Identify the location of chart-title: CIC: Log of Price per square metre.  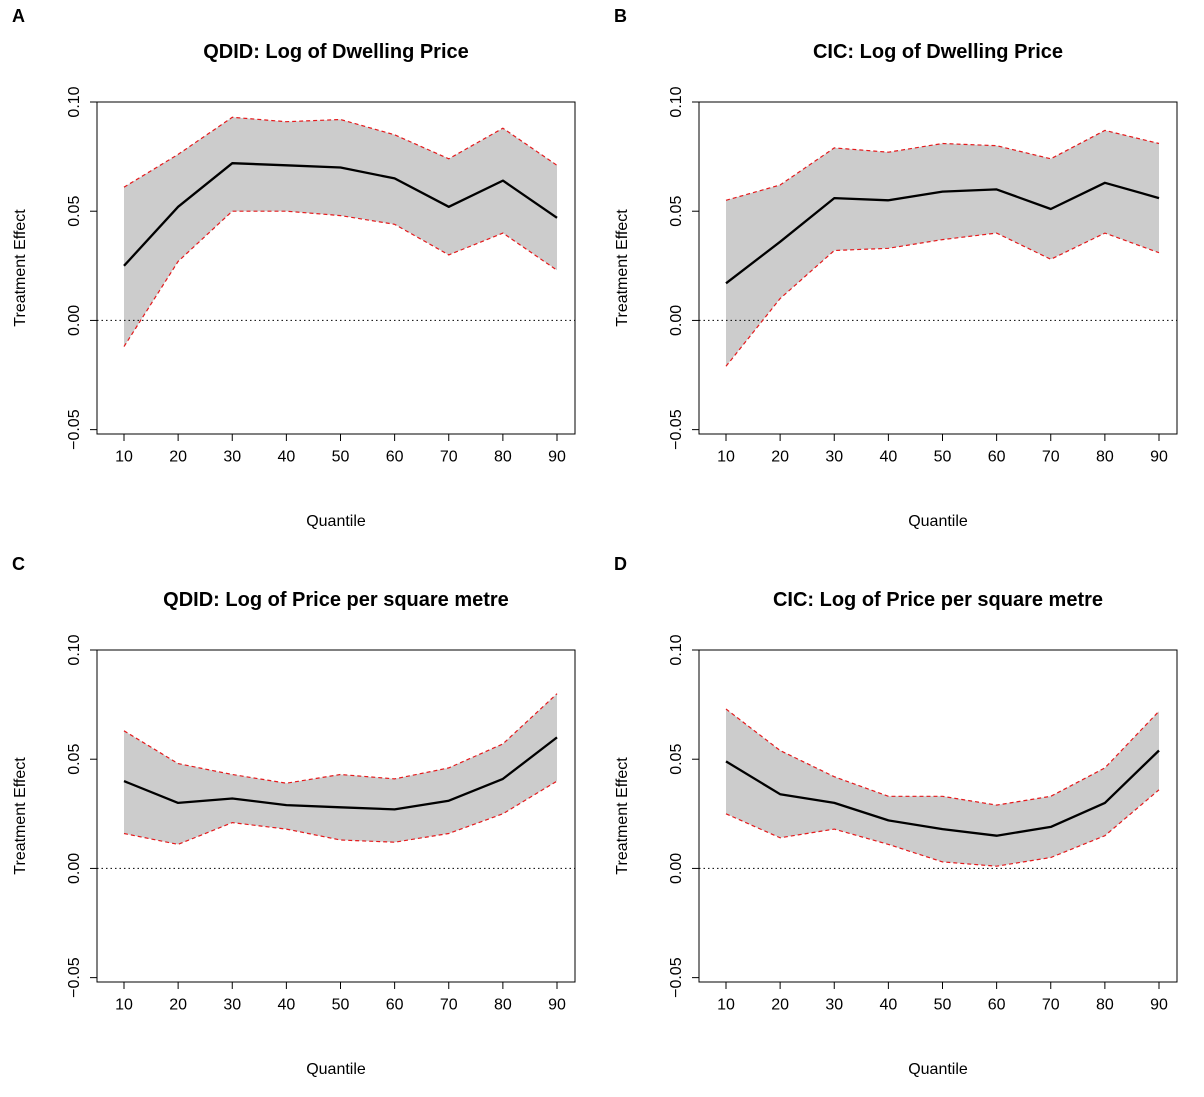
(938, 600).